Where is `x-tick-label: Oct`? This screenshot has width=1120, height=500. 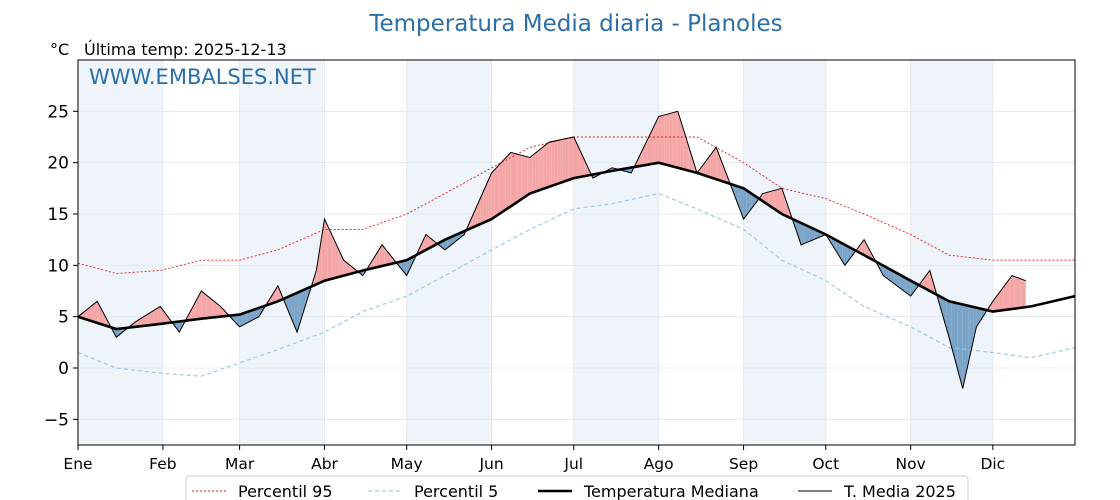
x-tick-label: Oct is located at coordinates (825, 464).